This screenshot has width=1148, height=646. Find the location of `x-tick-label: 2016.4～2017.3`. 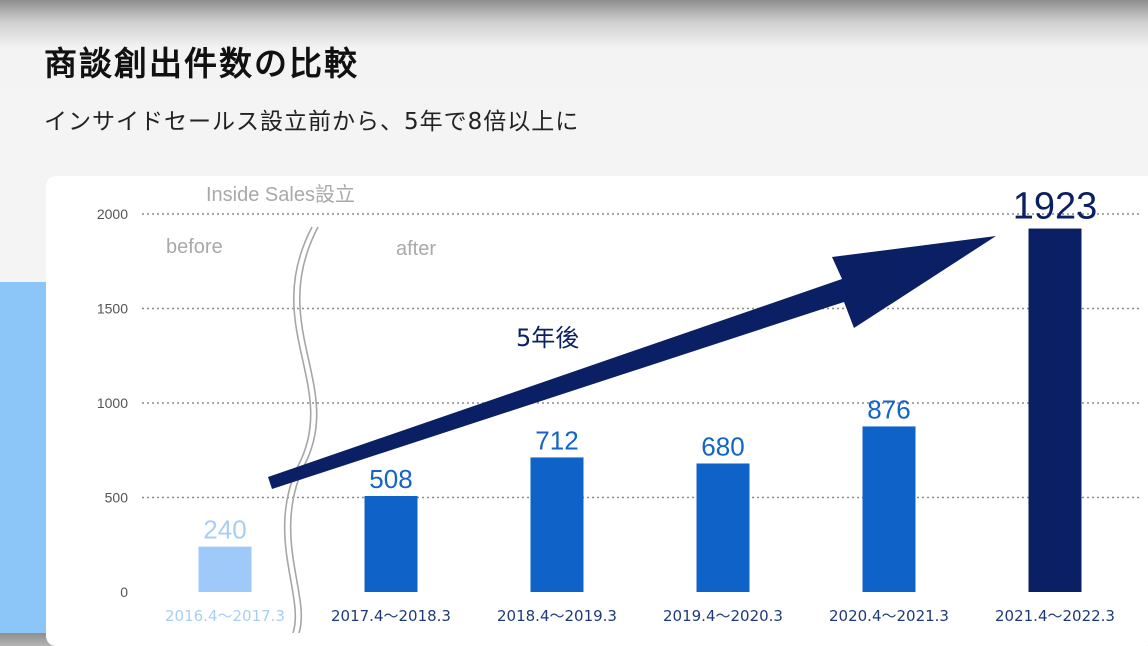

x-tick-label: 2016.4～2017.3 is located at coordinates (225, 616).